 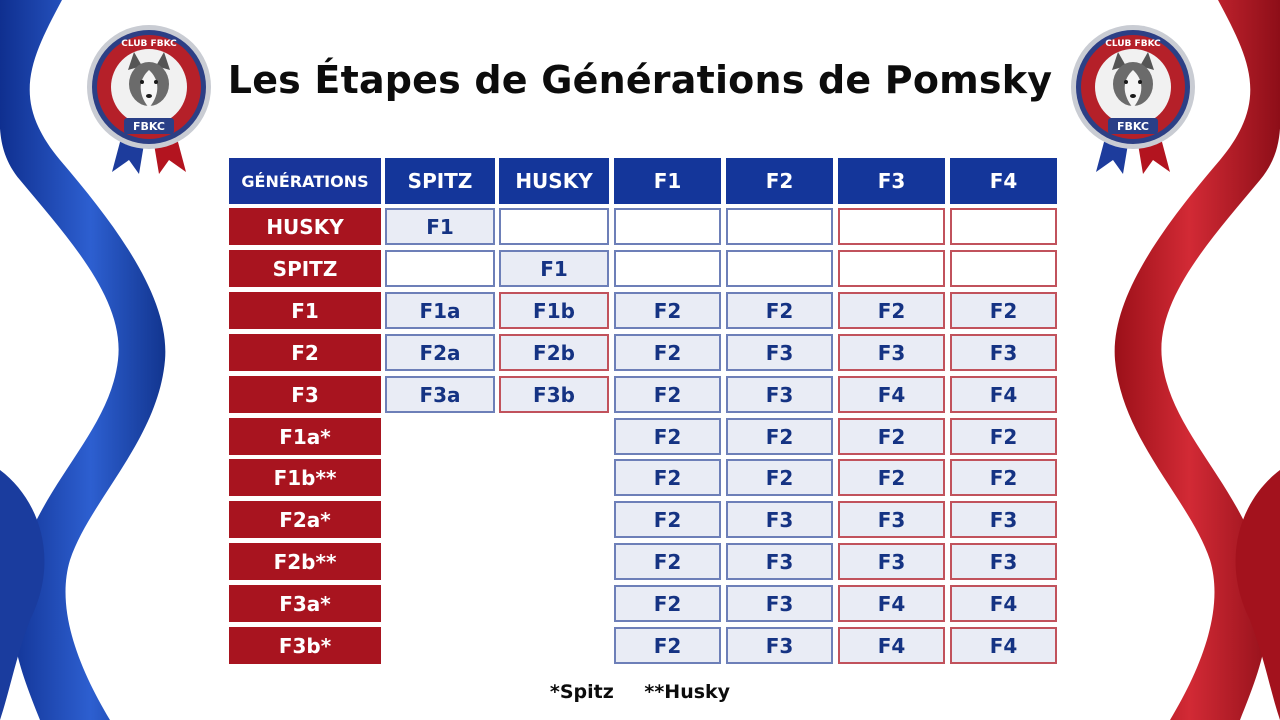 I want to click on blue-ribbon, so click(x=83, y=360).